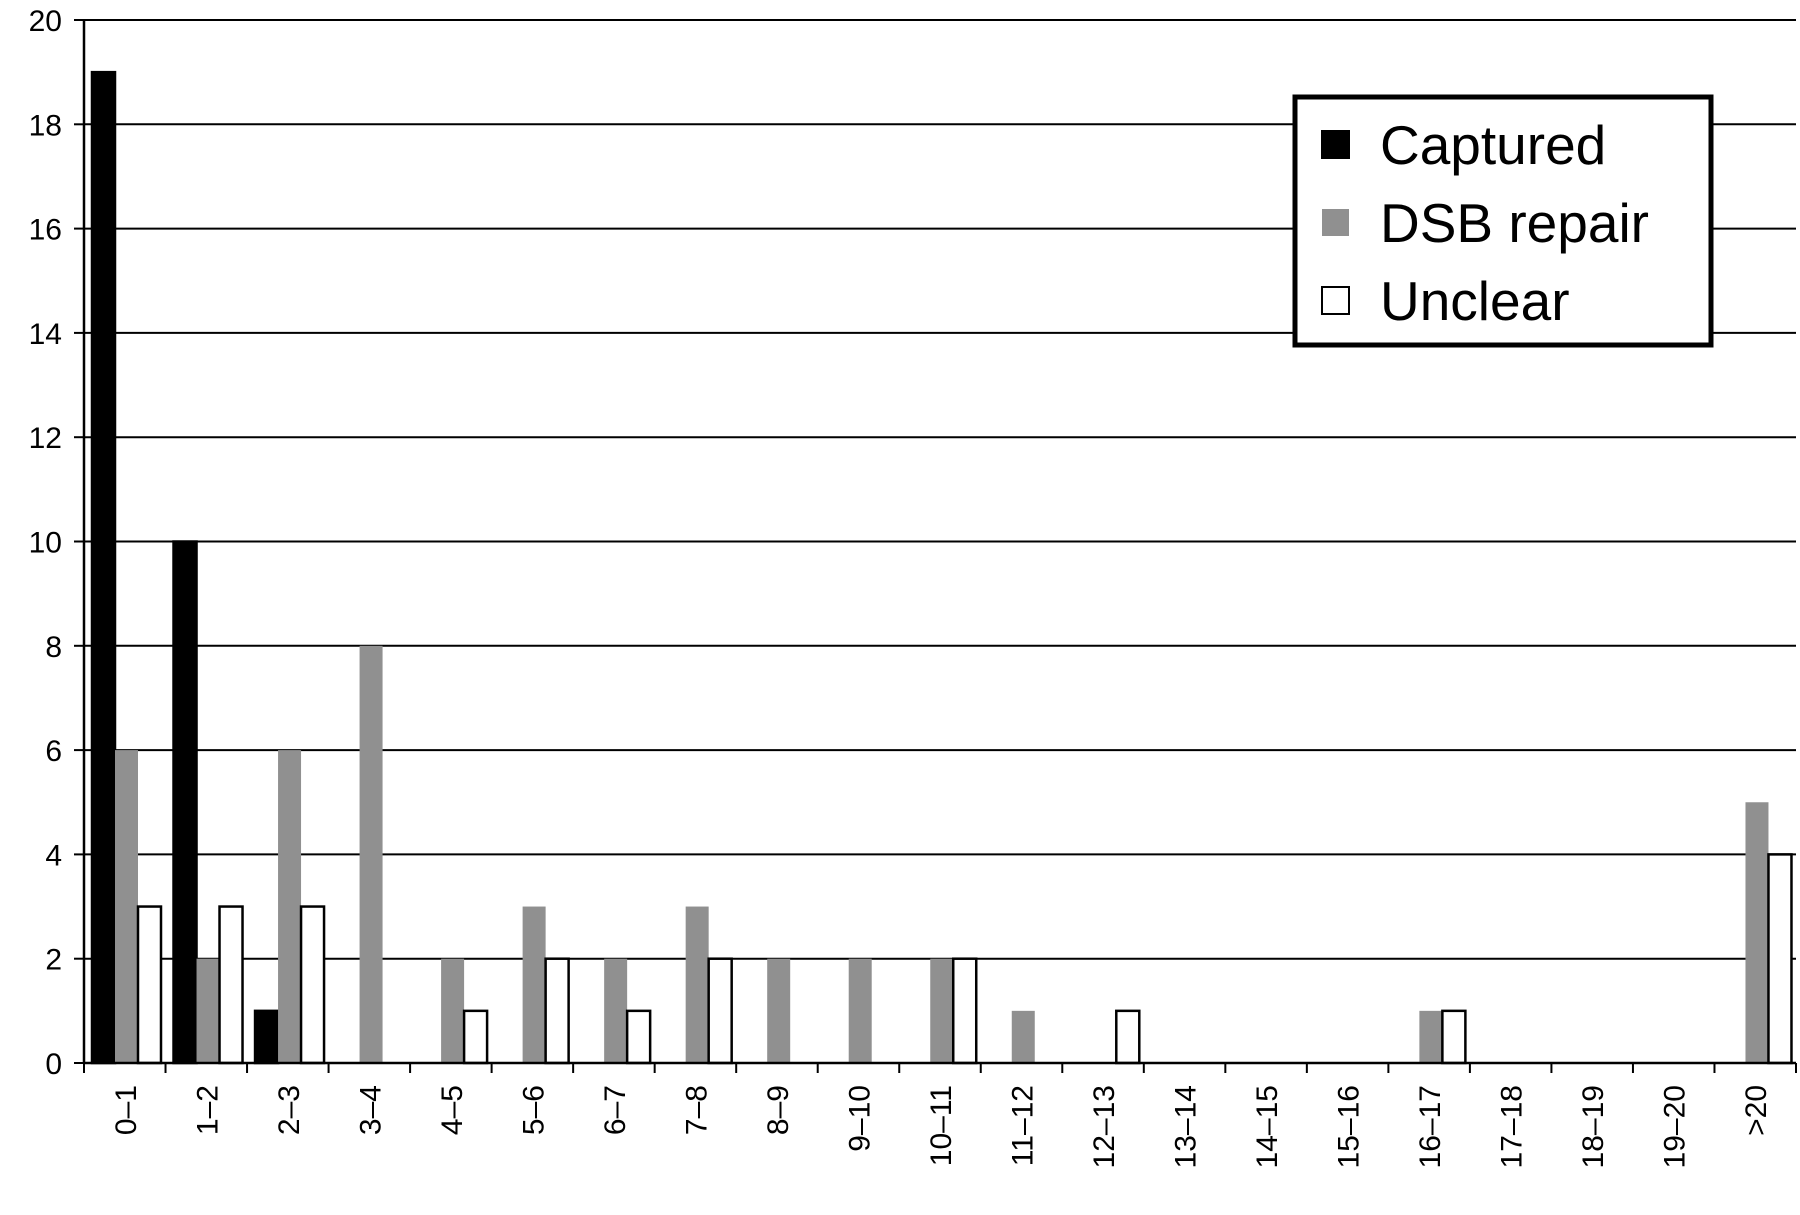 This screenshot has height=1215, width=1800. Describe the element at coordinates (778, 1110) in the screenshot. I see `x-tick-label: 8–9` at that location.